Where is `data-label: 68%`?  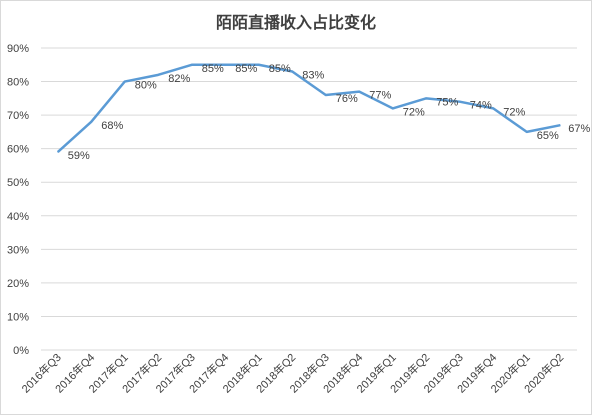
data-label: 68% is located at coordinates (112, 126).